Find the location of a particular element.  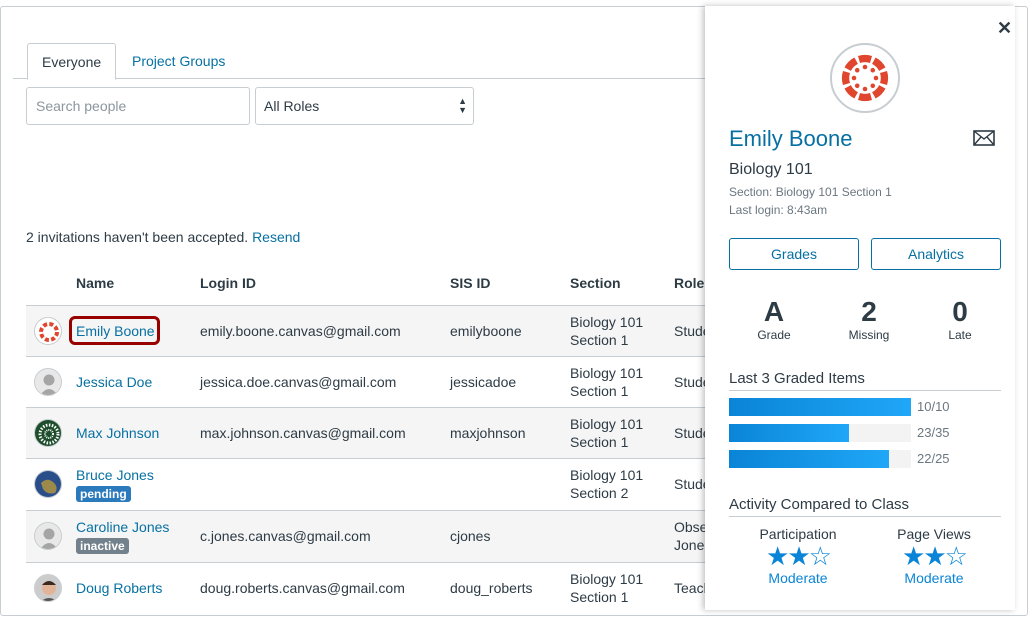

graded-items-heading: Last 3 Graded Items is located at coordinates (865, 380).